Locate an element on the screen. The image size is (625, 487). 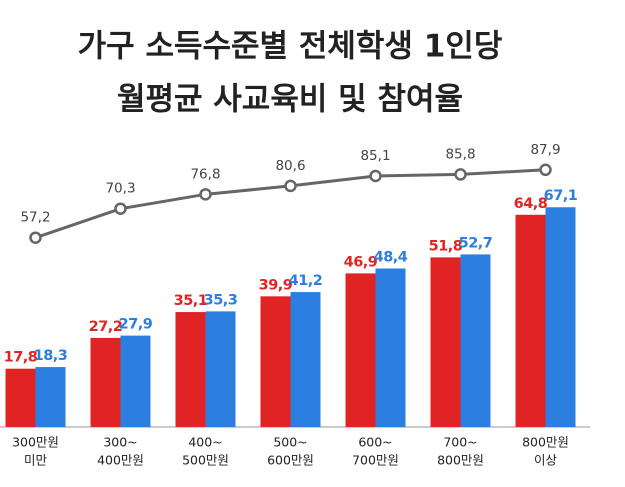
value-label: 52,7 is located at coordinates (476, 243).